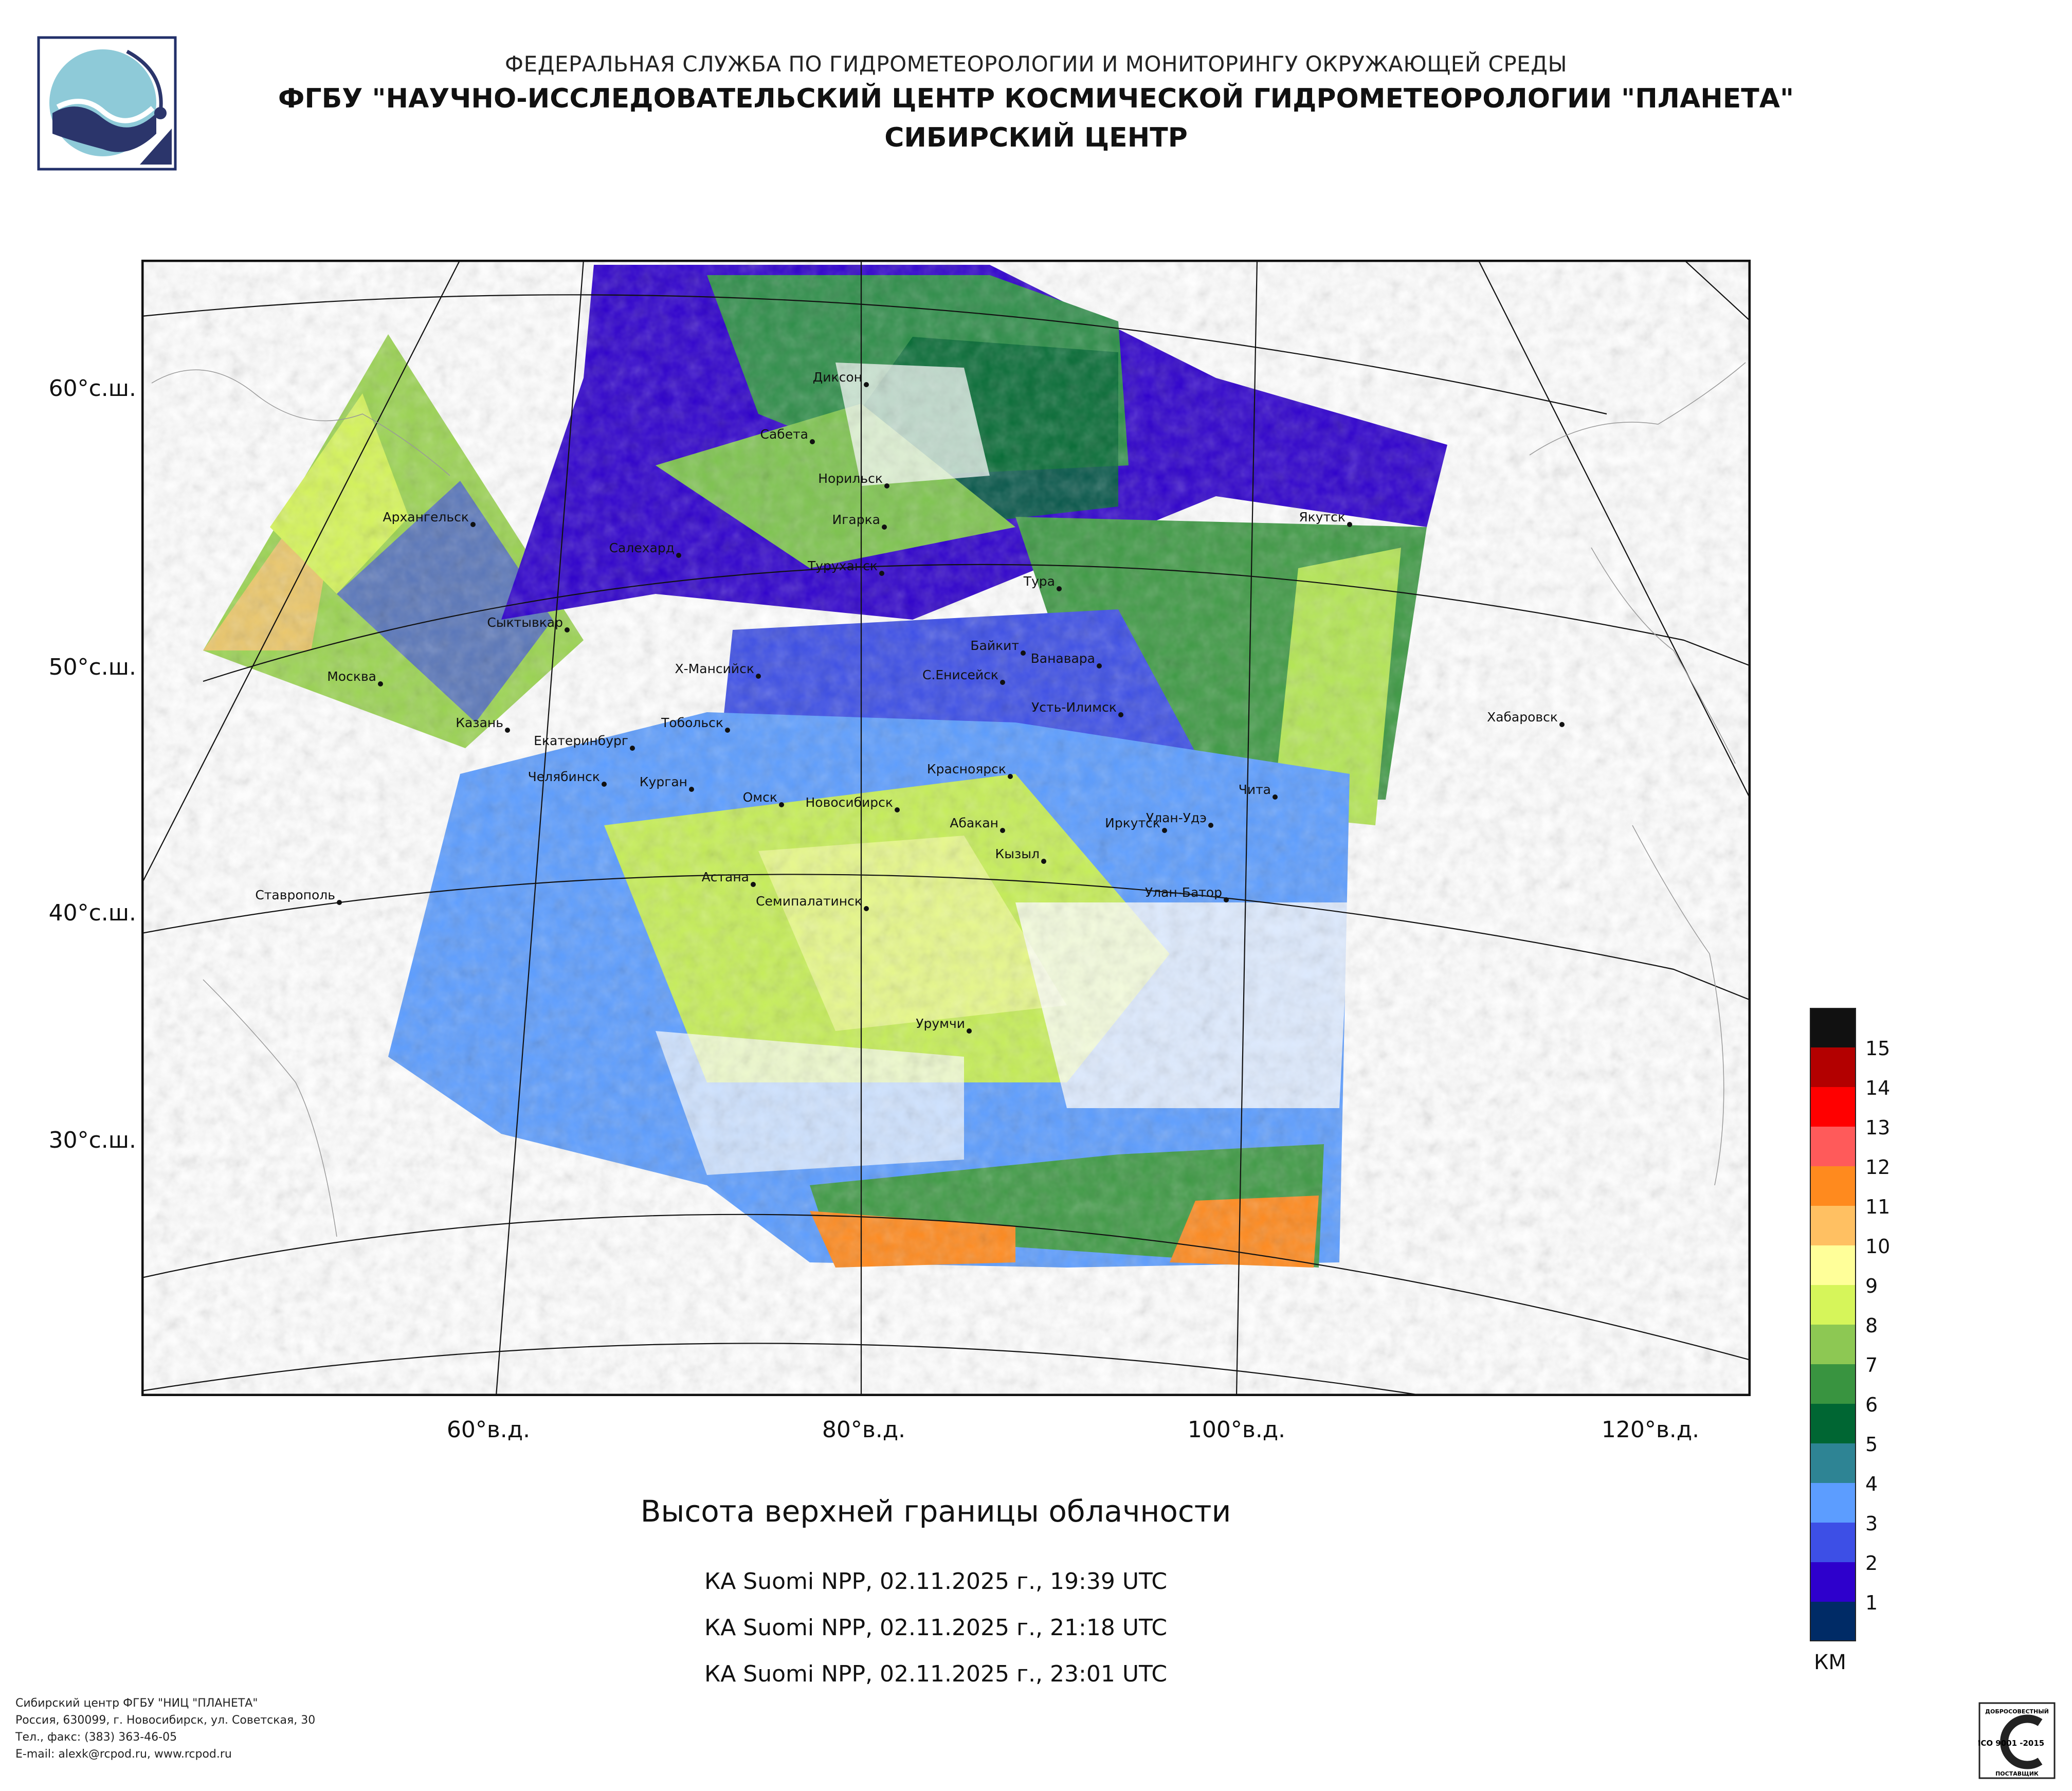  Describe the element at coordinates (92, 667) in the screenshot. I see `lat-label-50: 50°с.ш.` at that location.